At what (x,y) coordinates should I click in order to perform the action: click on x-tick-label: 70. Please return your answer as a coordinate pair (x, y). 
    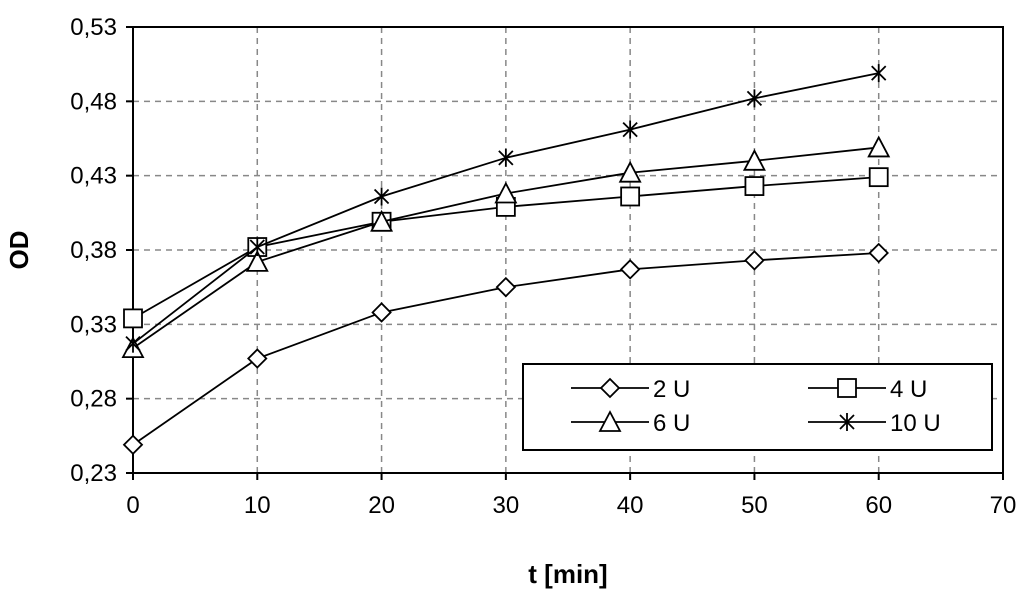
    Looking at the image, I should click on (1003, 505).